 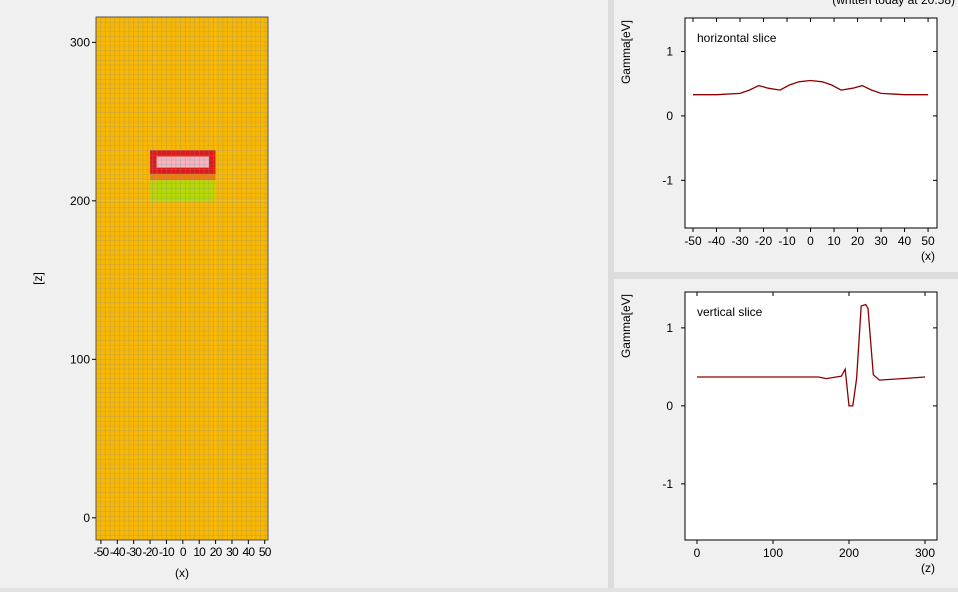 I want to click on y-tick-label: 100, so click(x=80, y=359).